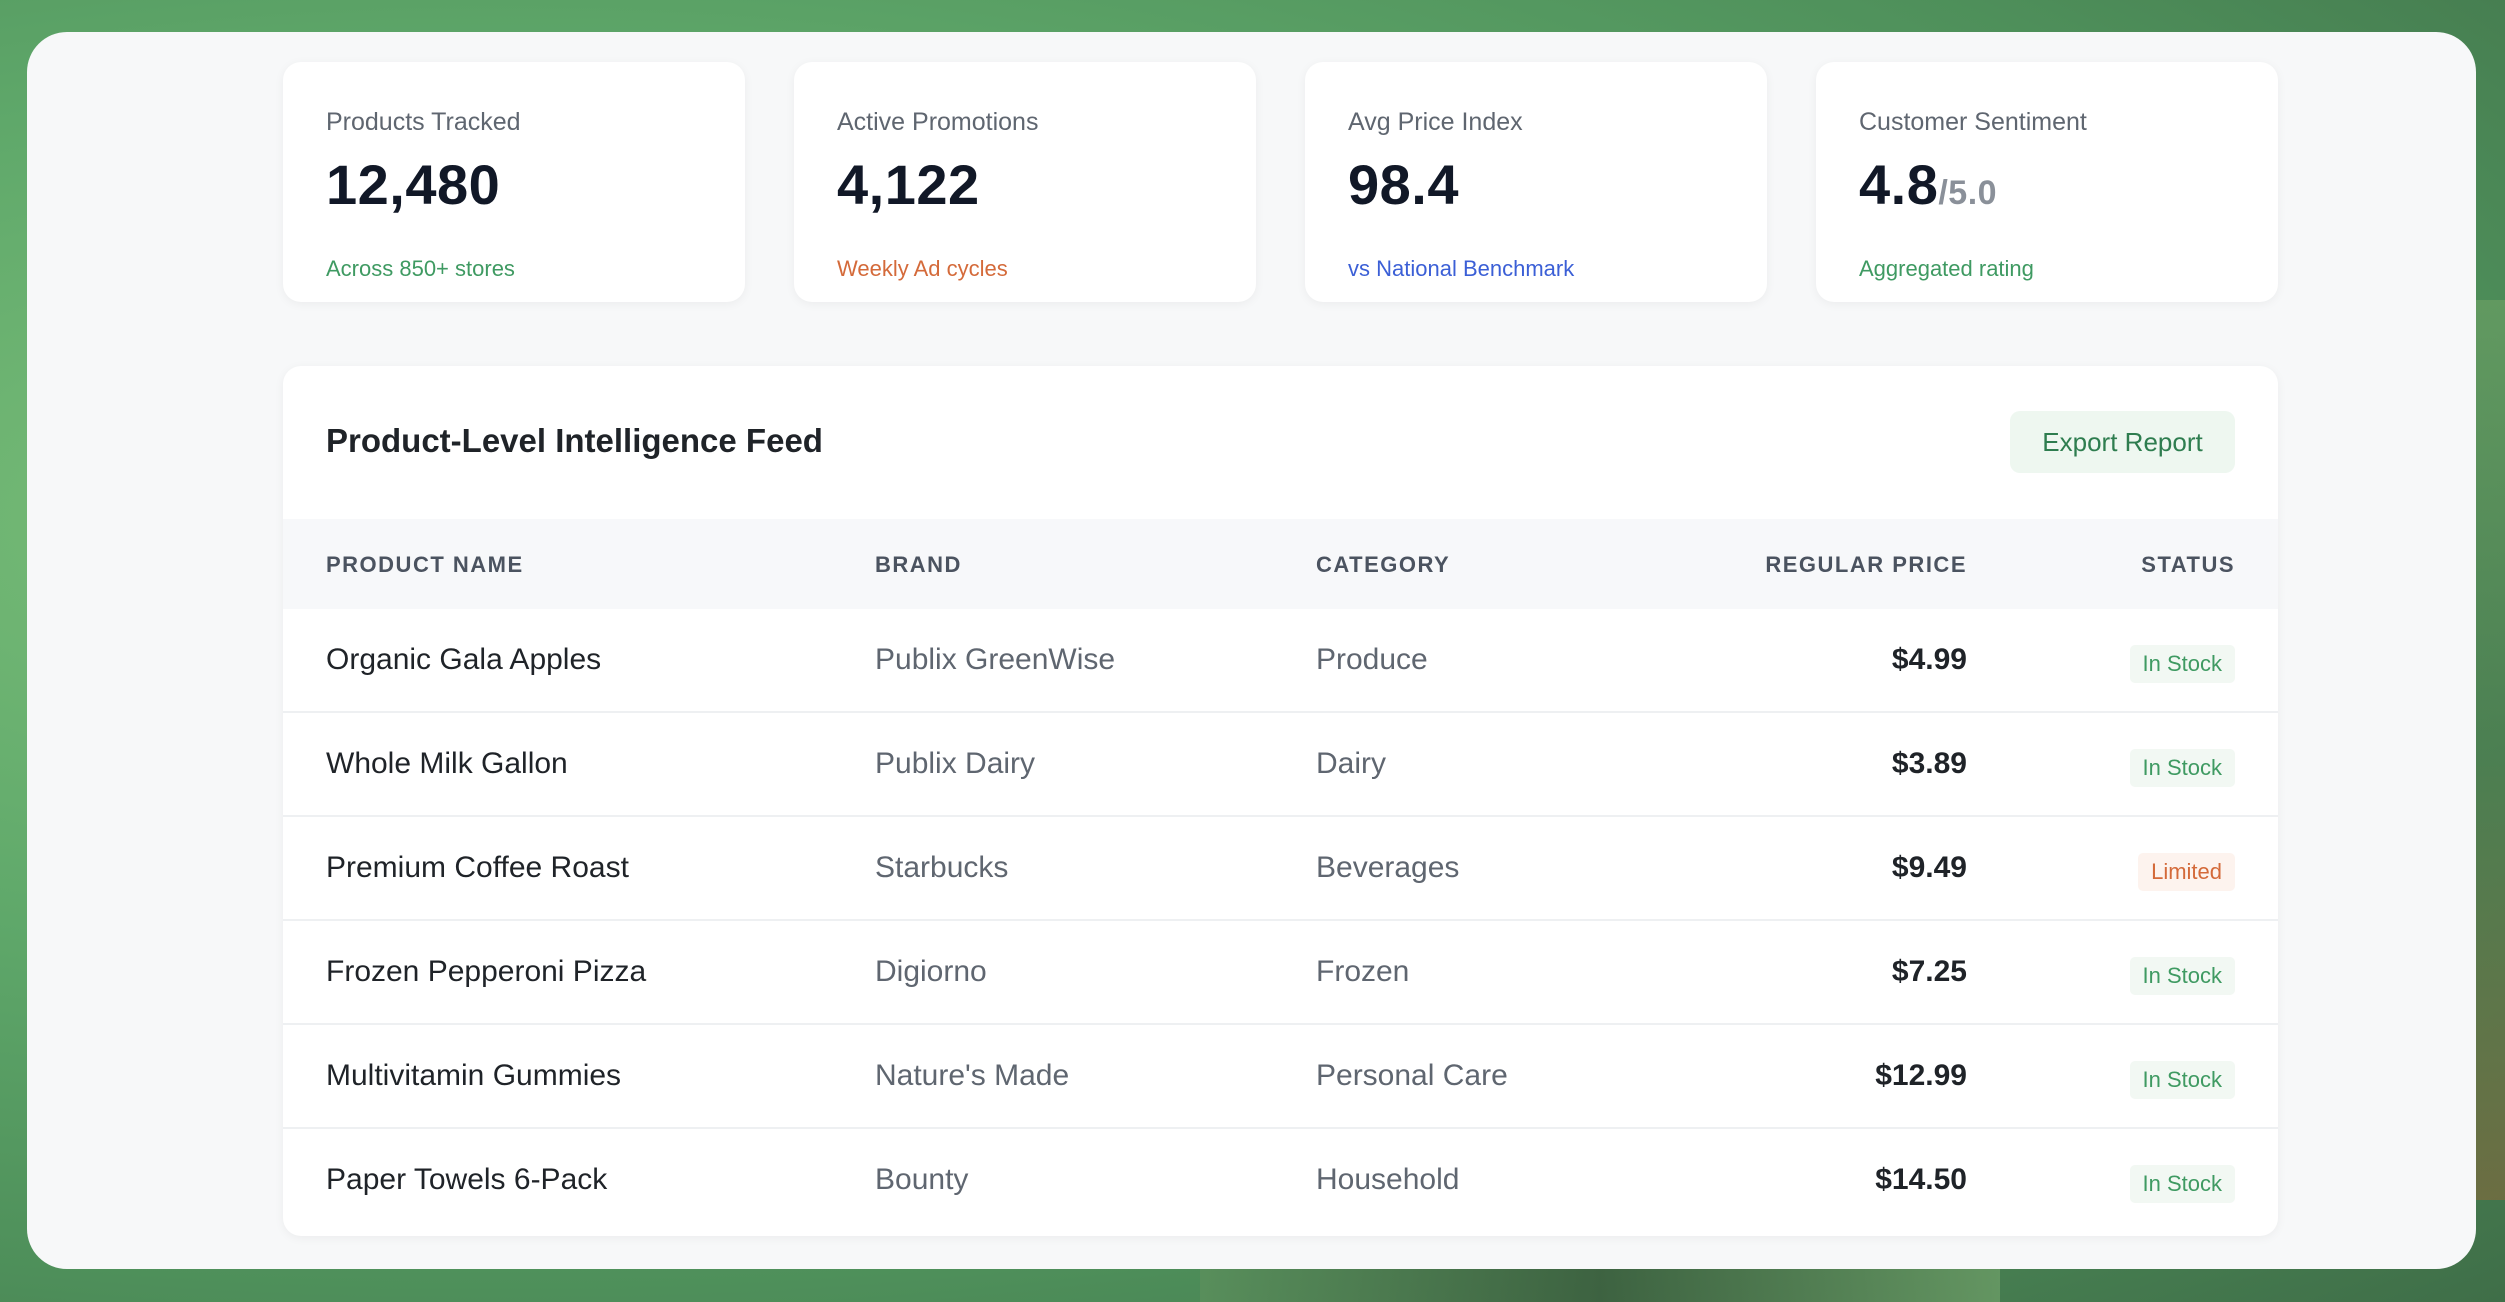  I want to click on column-header-product-name: PRODUCT NAME, so click(425, 564).